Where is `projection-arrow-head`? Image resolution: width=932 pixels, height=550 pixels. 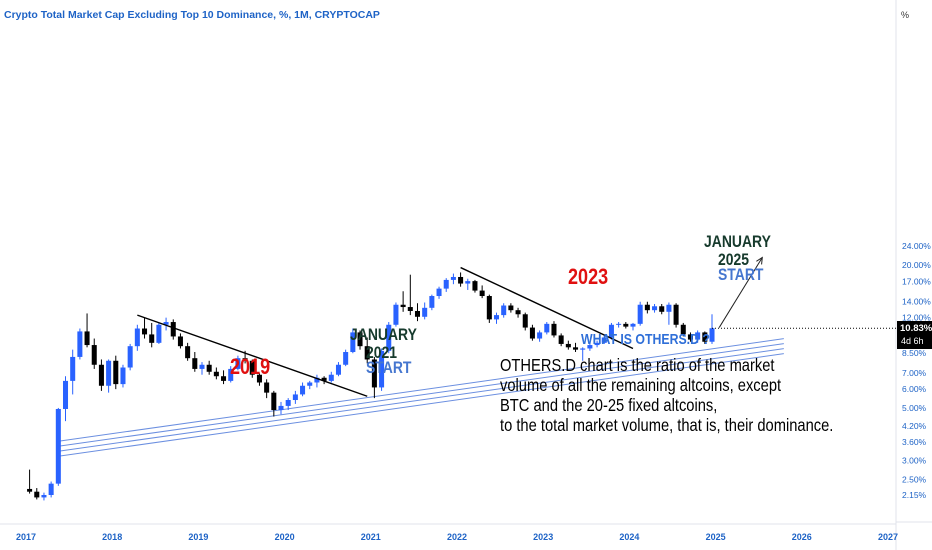
projection-arrow-head is located at coordinates (759, 260).